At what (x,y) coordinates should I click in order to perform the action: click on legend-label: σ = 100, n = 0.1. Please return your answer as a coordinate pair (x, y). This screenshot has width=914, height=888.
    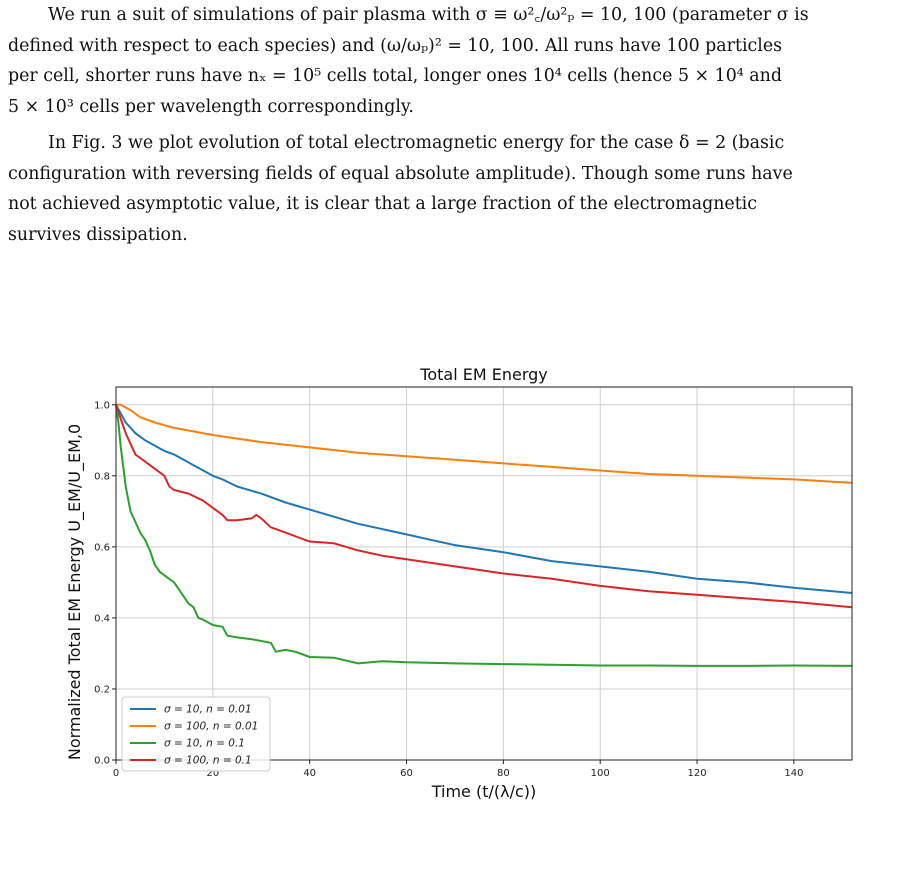
    Looking at the image, I should click on (208, 761).